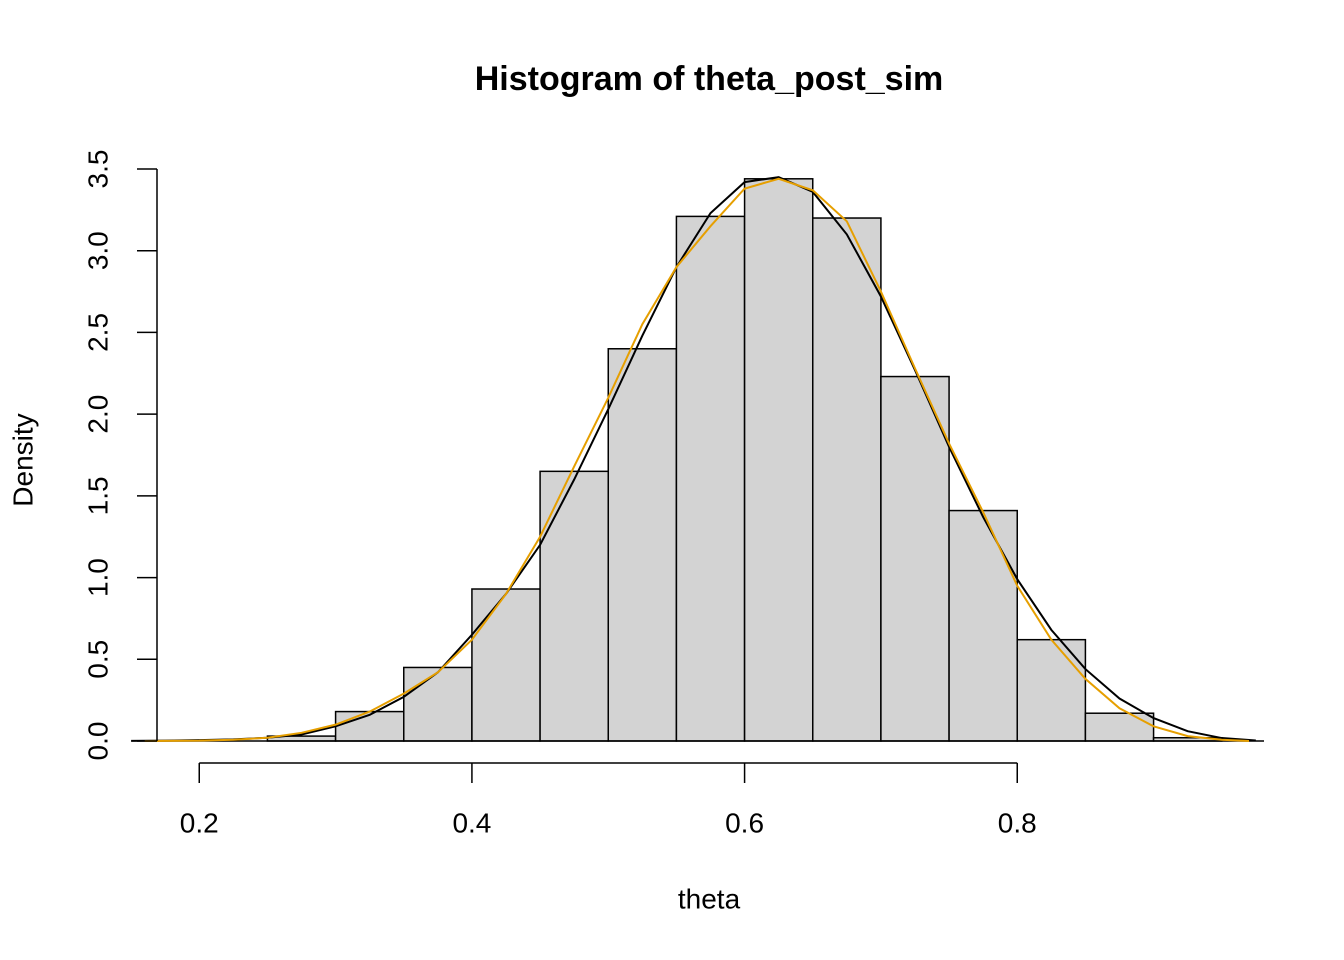 Image resolution: width=1344 pixels, height=960 pixels. I want to click on y-tick-label: 2.0, so click(97, 414).